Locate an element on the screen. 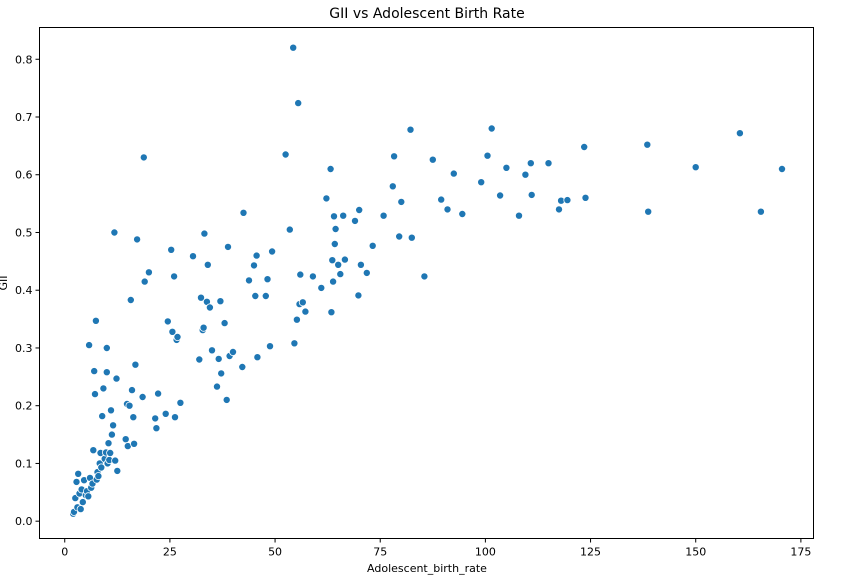  x-axis-ticks: 0 25 50 75 100 125 150 175 is located at coordinates (436, 548).